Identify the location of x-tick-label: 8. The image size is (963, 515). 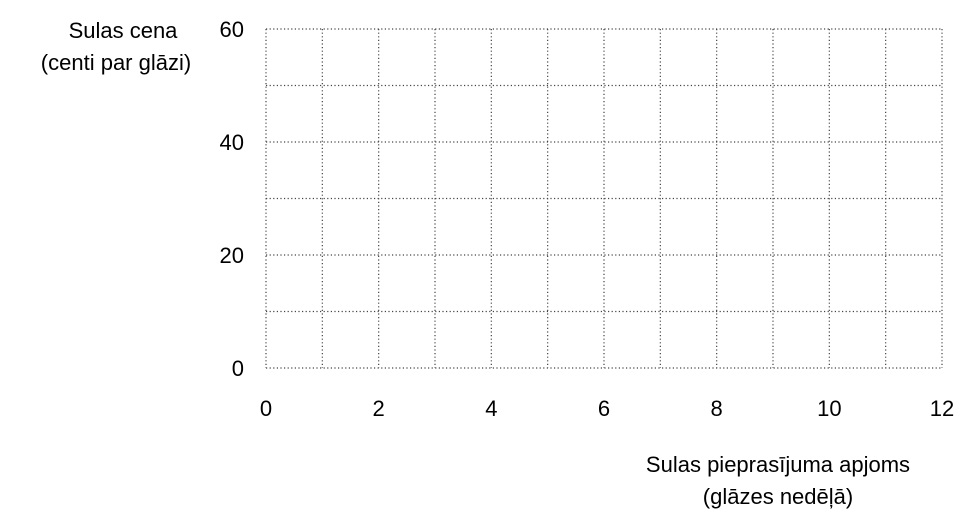
(717, 408).